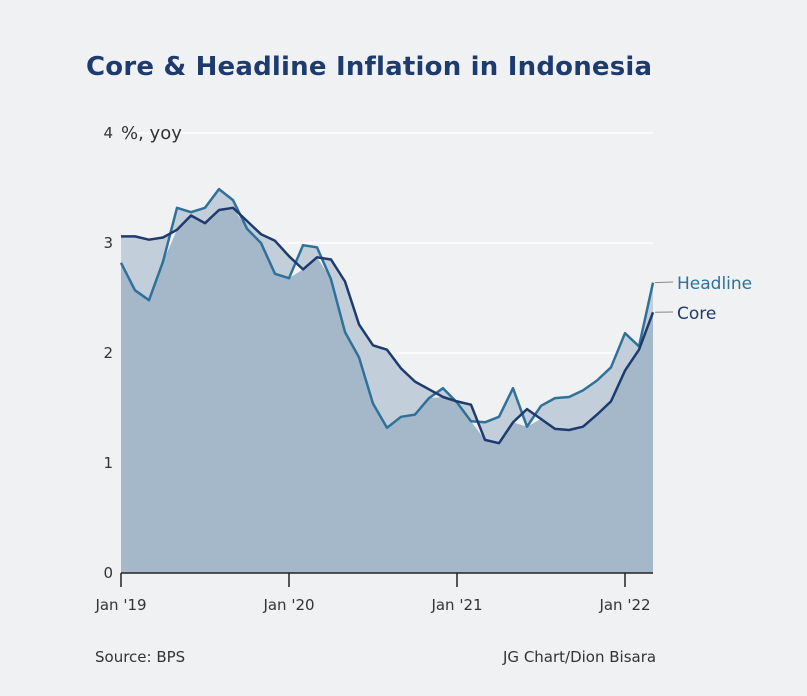  Describe the element at coordinates (288, 605) in the screenshot. I see `x-tick-label: Jan '20` at that location.